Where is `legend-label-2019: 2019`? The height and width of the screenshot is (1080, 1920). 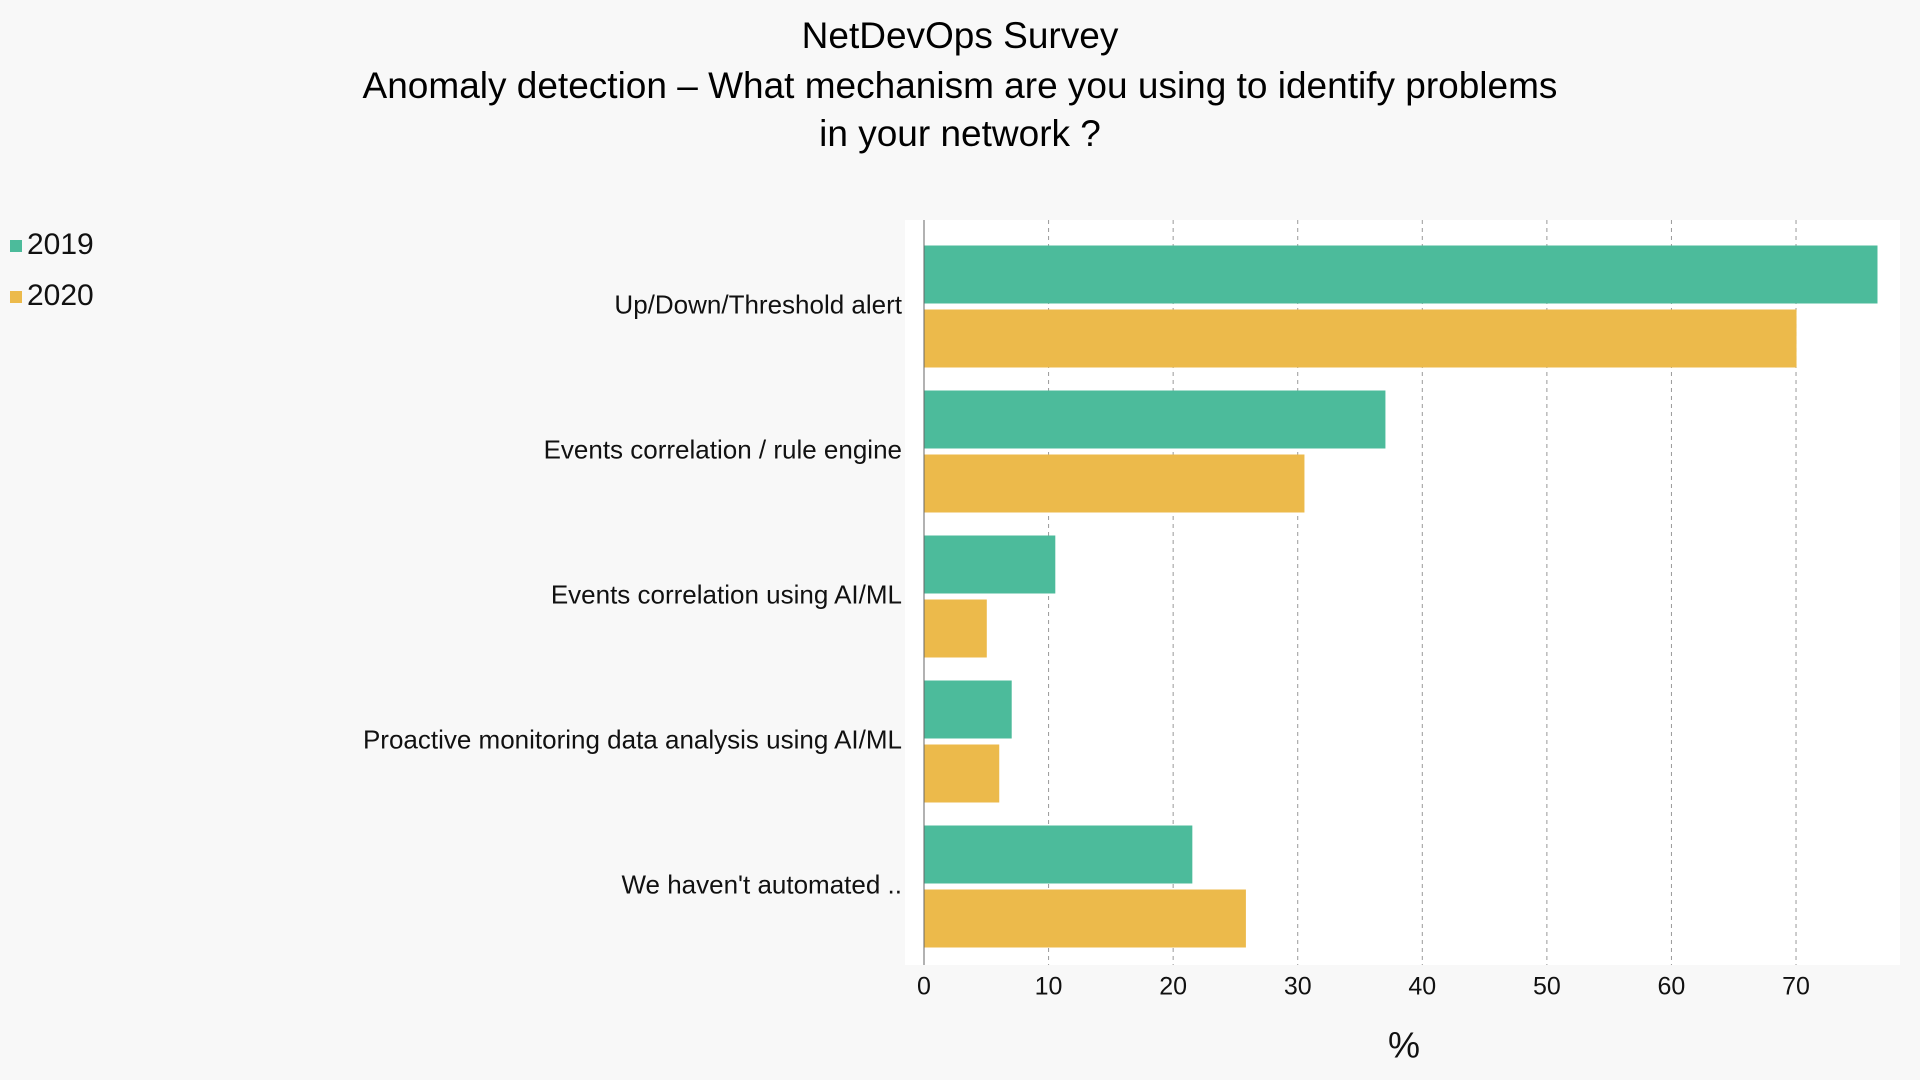
legend-label-2019: 2019 is located at coordinates (60, 244).